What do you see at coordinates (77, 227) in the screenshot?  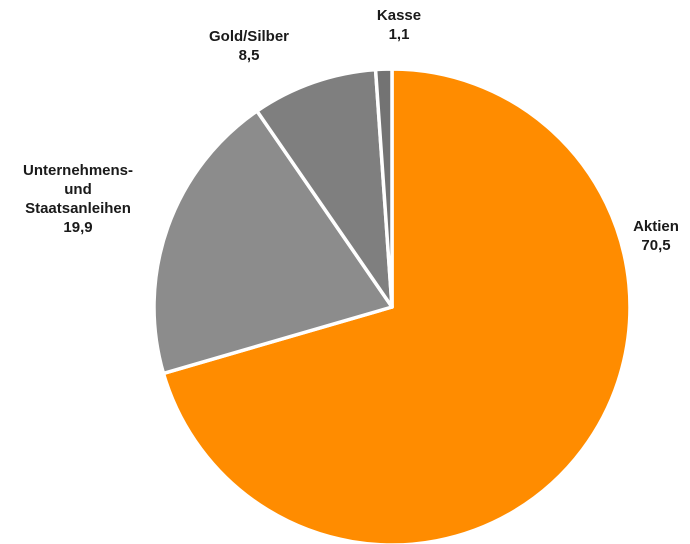 I see `slice-value-label: 19,9` at bounding box center [77, 227].